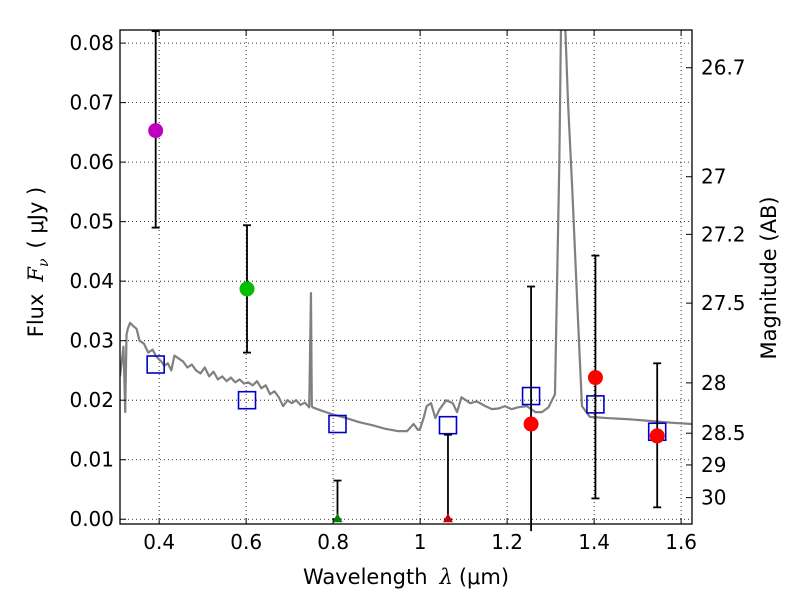 This screenshot has height=605, width=800. What do you see at coordinates (681, 542) in the screenshot?
I see `x-tick-label: 1.6` at bounding box center [681, 542].